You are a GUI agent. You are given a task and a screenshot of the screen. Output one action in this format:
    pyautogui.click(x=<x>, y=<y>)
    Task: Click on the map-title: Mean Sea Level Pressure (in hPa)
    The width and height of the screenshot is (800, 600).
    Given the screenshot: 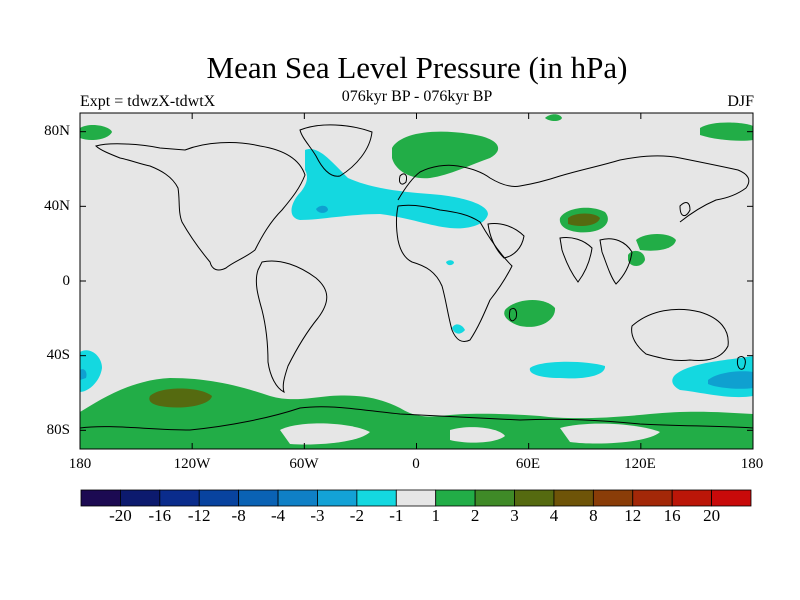 What is the action you would take?
    pyautogui.click(x=417, y=67)
    